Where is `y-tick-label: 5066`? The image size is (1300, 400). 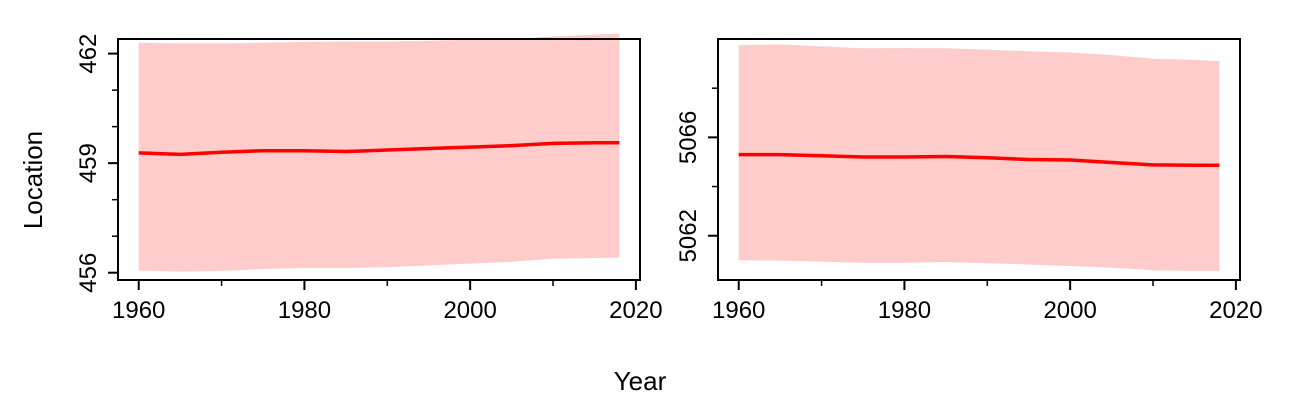 y-tick-label: 5066 is located at coordinates (688, 137).